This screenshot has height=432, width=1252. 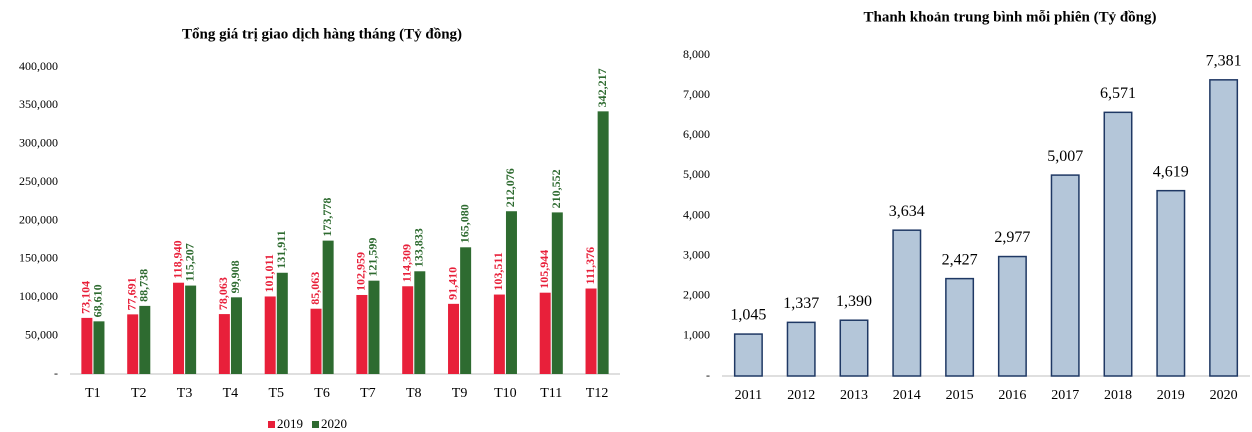 I want to click on x-tick-label: 2011, so click(x=748, y=395).